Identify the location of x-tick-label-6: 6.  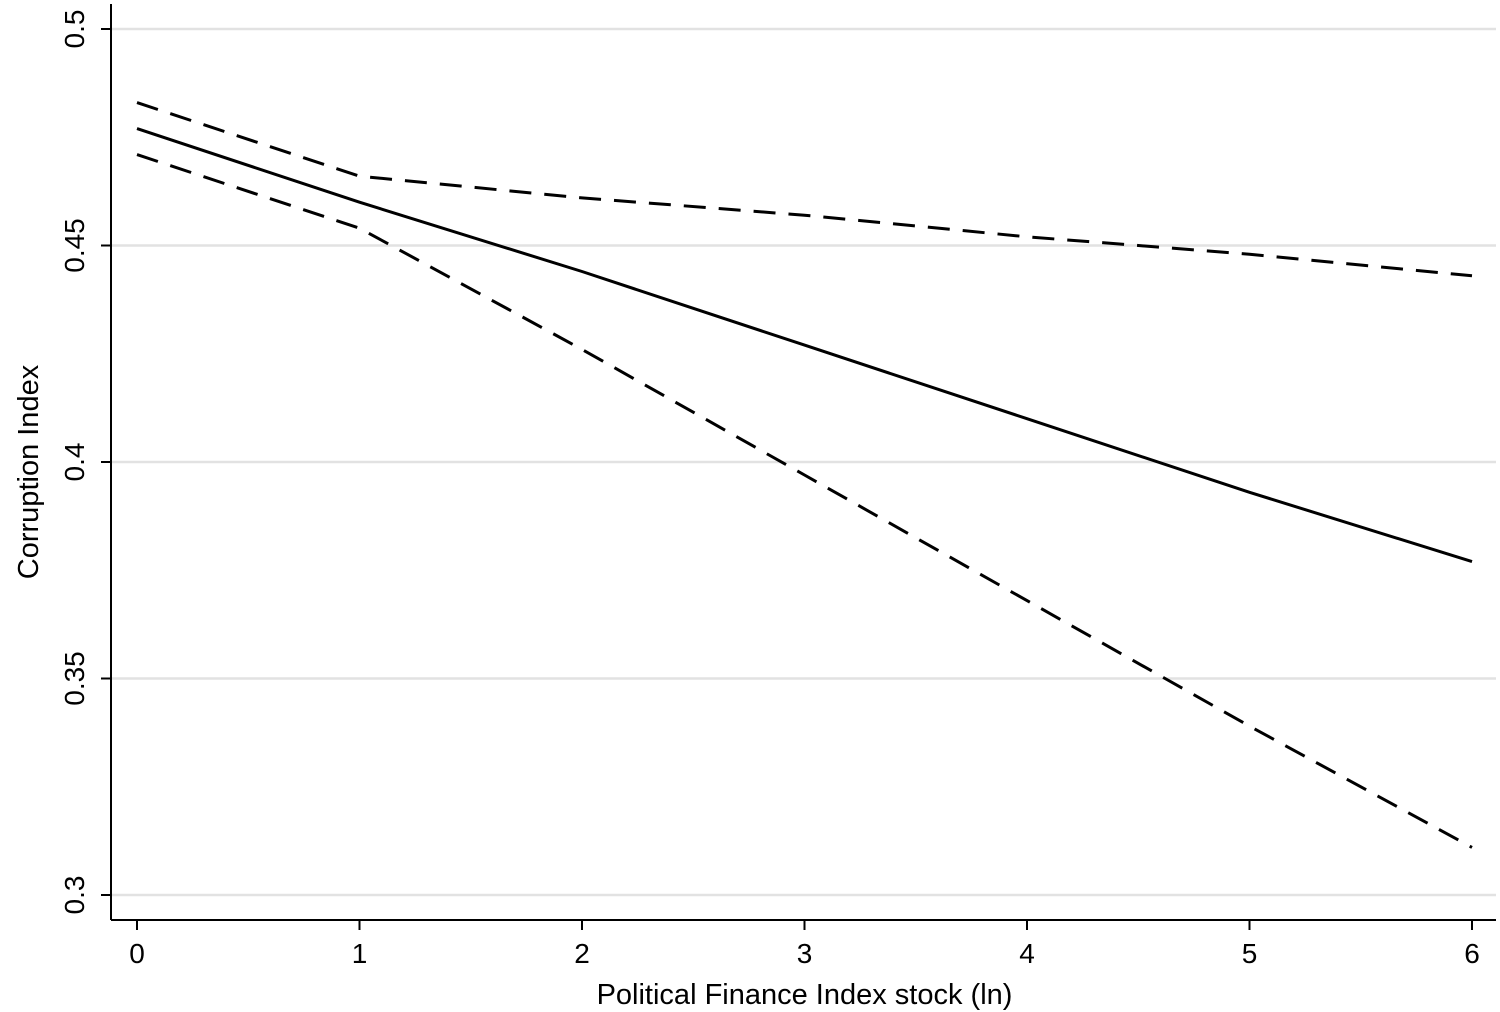
(1472, 953).